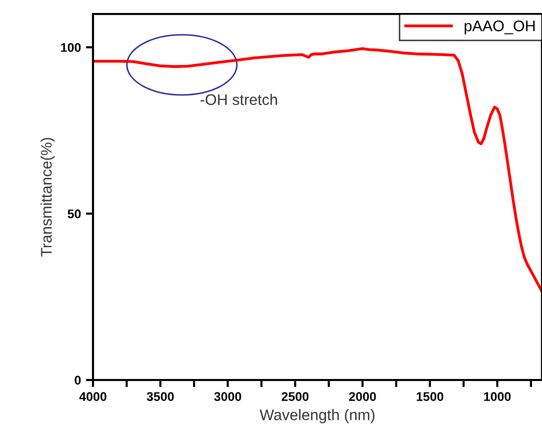 This screenshot has height=437, width=542. What do you see at coordinates (497, 396) in the screenshot?
I see `x-tick-label: 1000` at bounding box center [497, 396].